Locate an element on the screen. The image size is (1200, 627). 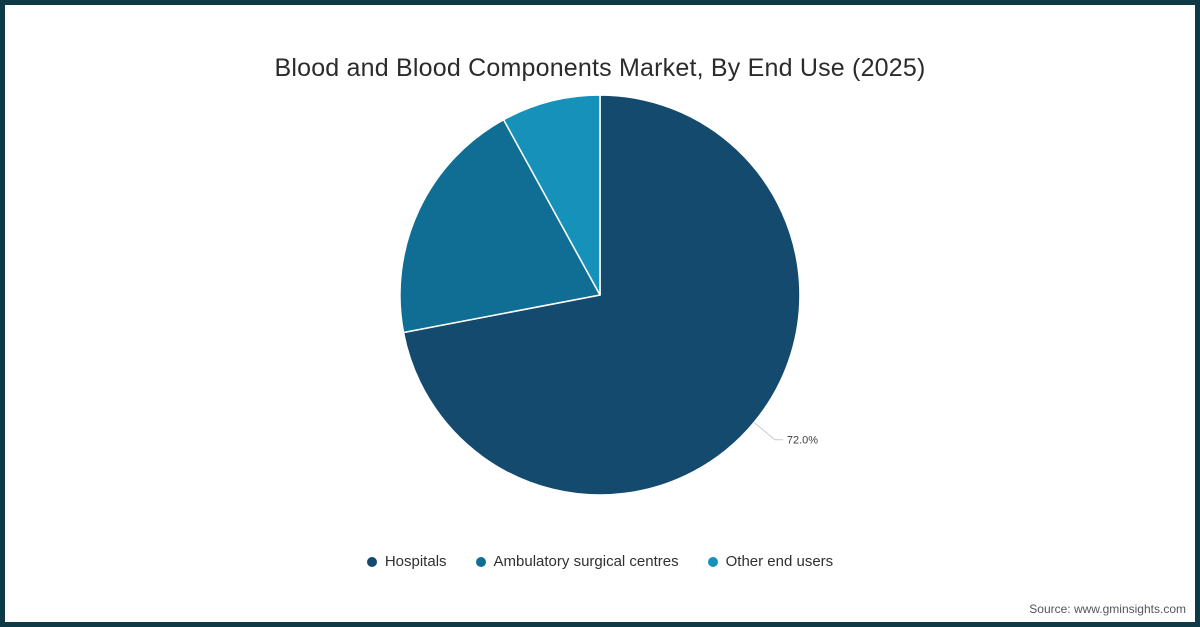
legend-item-other-end-users: Other end users is located at coordinates (770, 561).